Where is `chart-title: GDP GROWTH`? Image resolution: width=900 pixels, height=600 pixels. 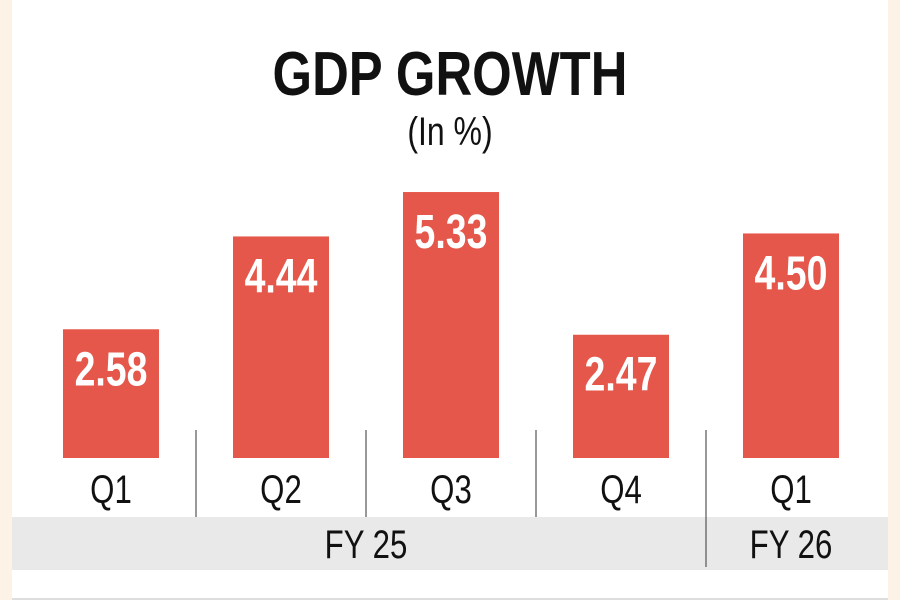
chart-title: GDP GROWTH is located at coordinates (450, 74).